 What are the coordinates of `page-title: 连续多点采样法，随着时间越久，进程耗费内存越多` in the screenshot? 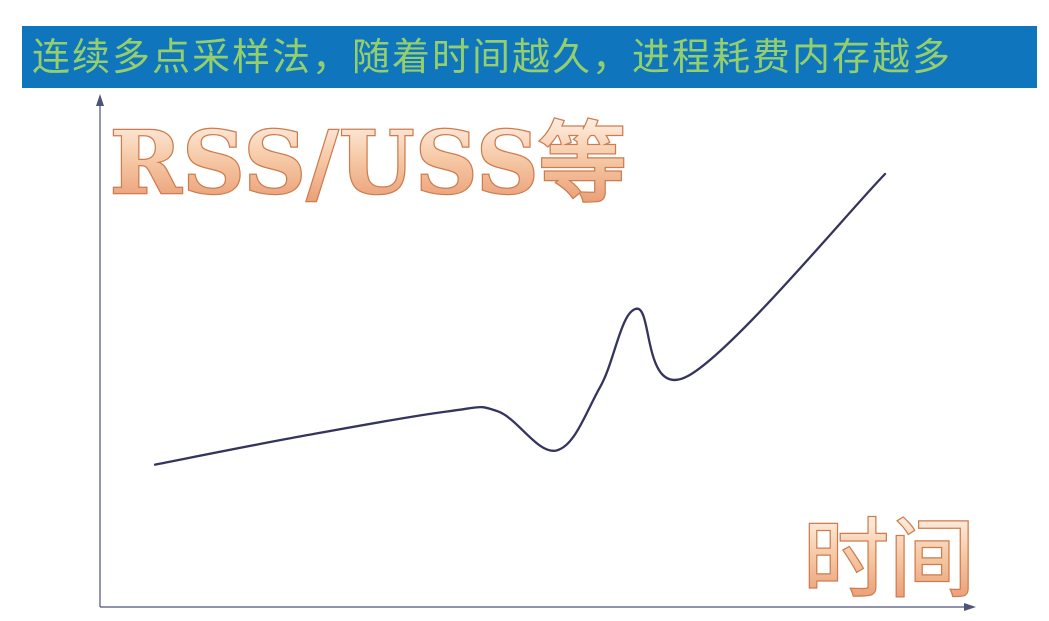 It's located at (492, 57).